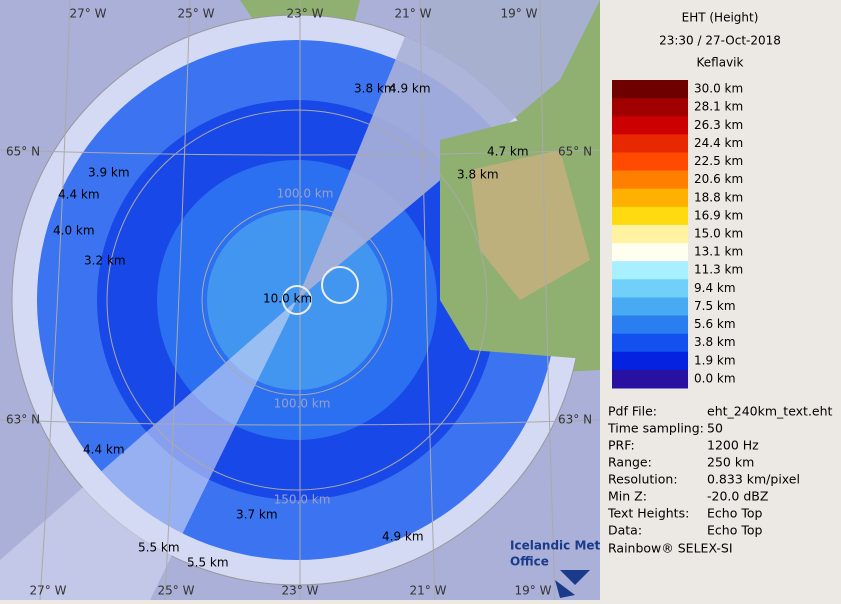 Image resolution: width=841 pixels, height=604 pixels. I want to click on legend-label: 22.5 km, so click(718, 161).